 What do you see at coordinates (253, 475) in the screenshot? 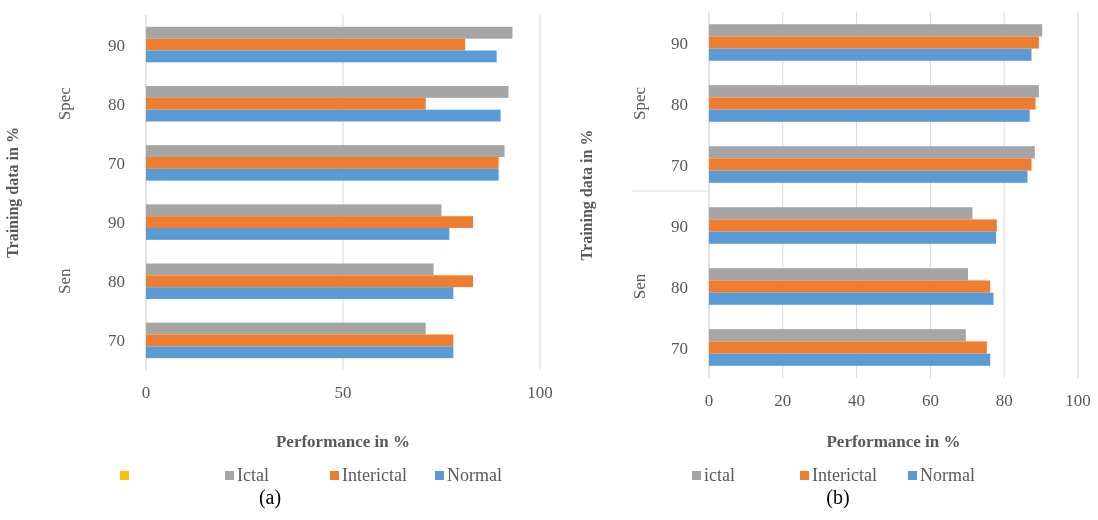
I see `legend-label: Ictal` at bounding box center [253, 475].